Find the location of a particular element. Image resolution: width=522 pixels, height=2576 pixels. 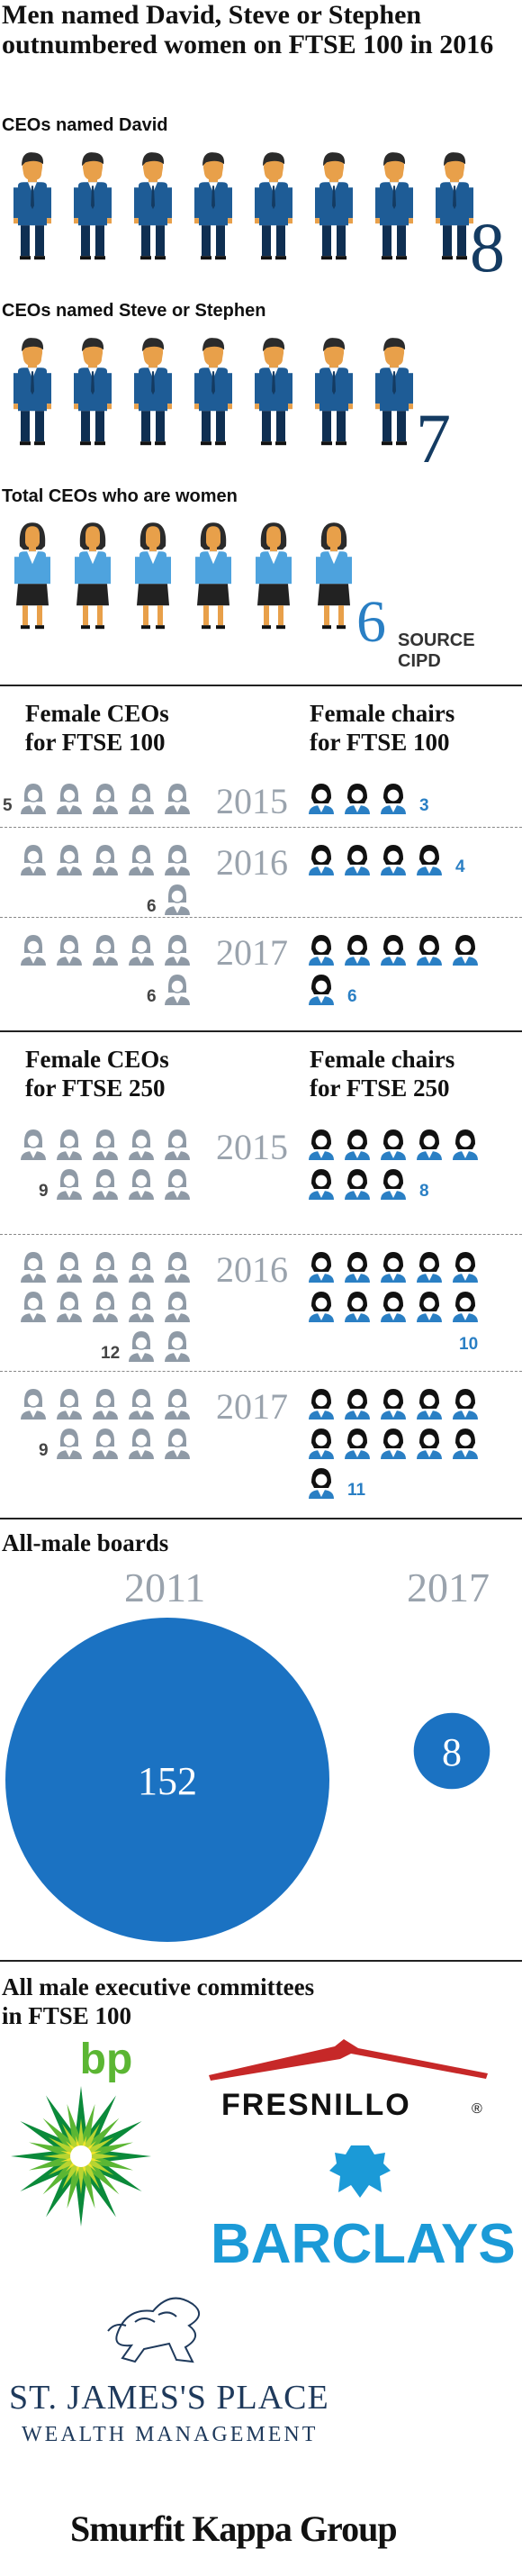

bp-logo: bp is located at coordinates (81, 2132).